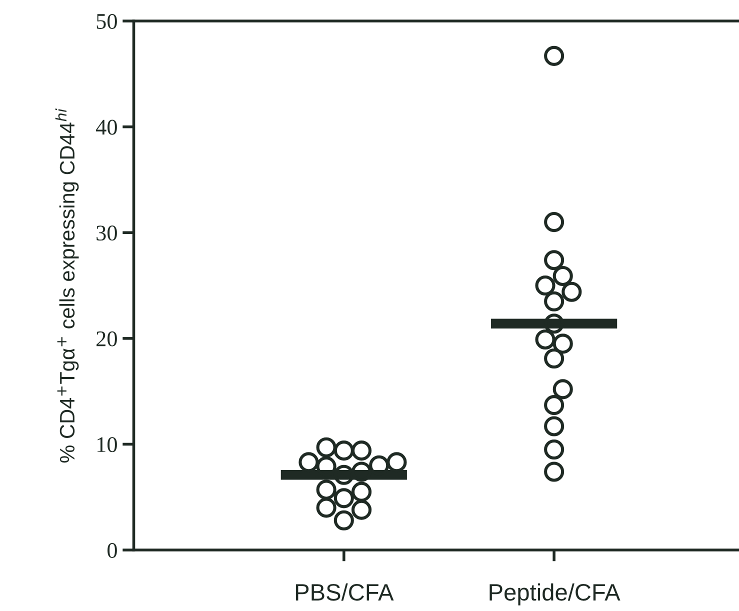 The image size is (739, 611). What do you see at coordinates (67, 285) in the screenshot?
I see `y-axis-title: % CD4$^{+}$Tgα$^{+}$ cells expressing CD44$^{hi}$` at bounding box center [67, 285].